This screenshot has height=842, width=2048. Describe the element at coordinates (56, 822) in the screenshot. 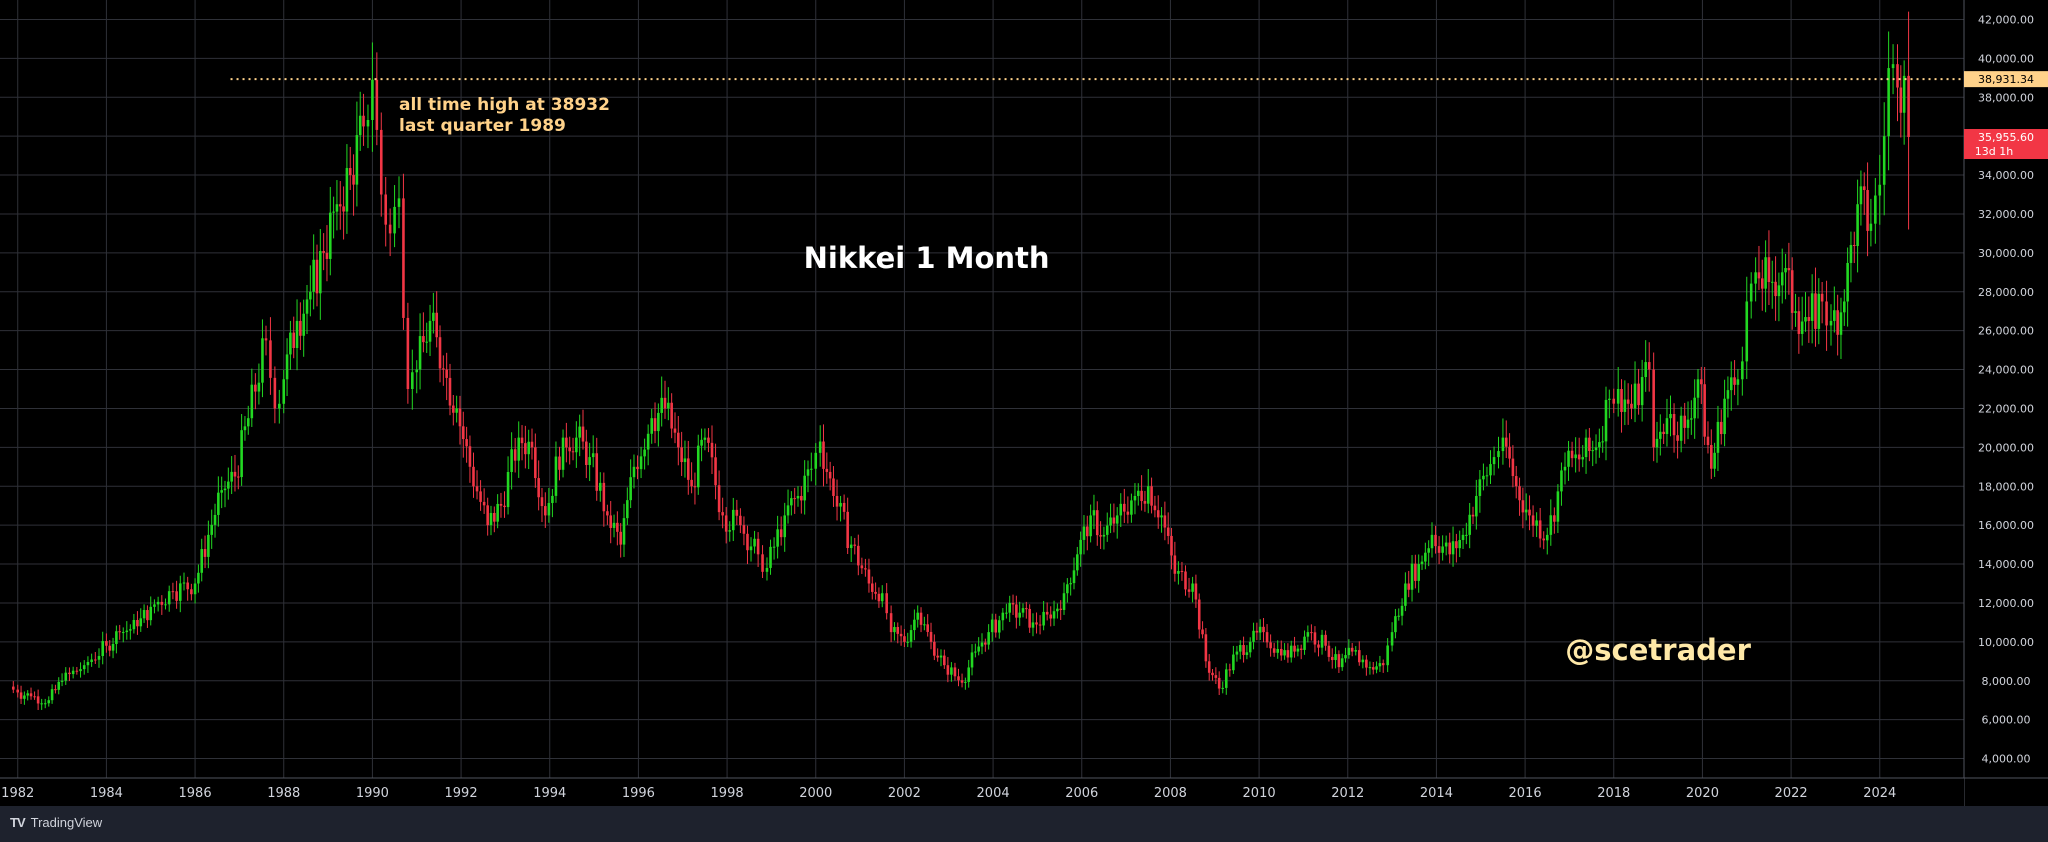

I see `tradingview-brand: TV TradingView` at that location.